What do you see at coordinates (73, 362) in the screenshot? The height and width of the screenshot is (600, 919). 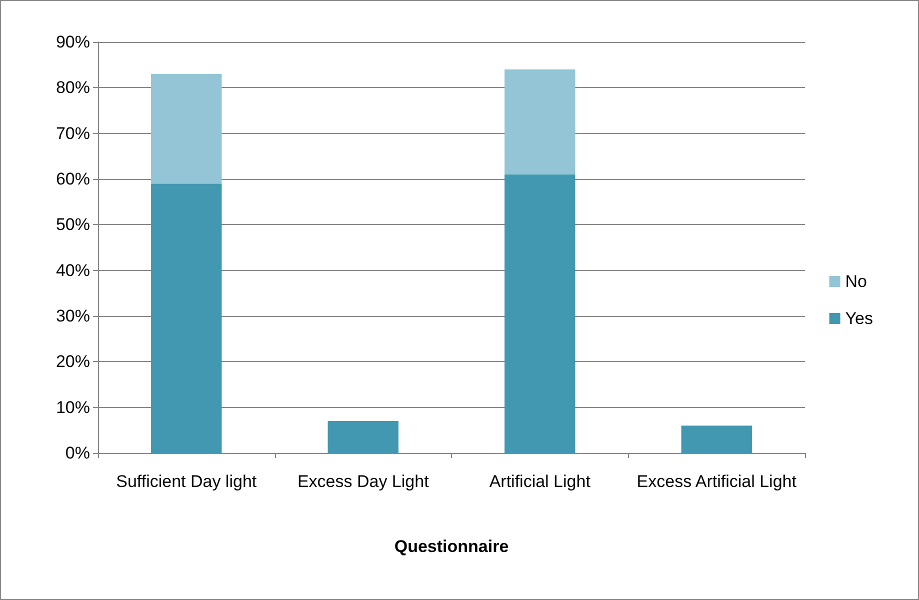 I see `y-tick-label: 20%` at bounding box center [73, 362].